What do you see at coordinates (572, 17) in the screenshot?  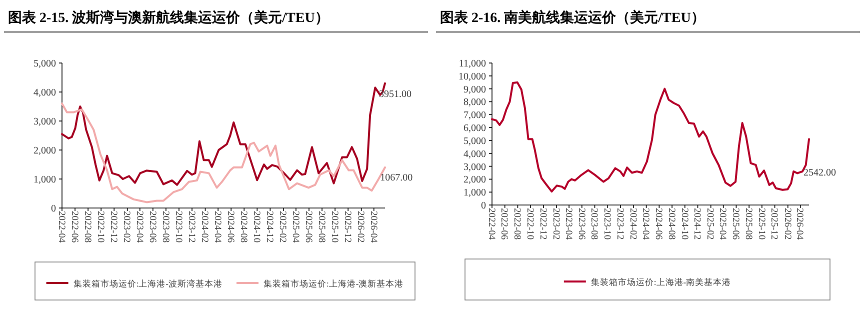 I see `chart-title: 图表 2-16. 南美航线集运运价（美元/TEU）` at bounding box center [572, 17].